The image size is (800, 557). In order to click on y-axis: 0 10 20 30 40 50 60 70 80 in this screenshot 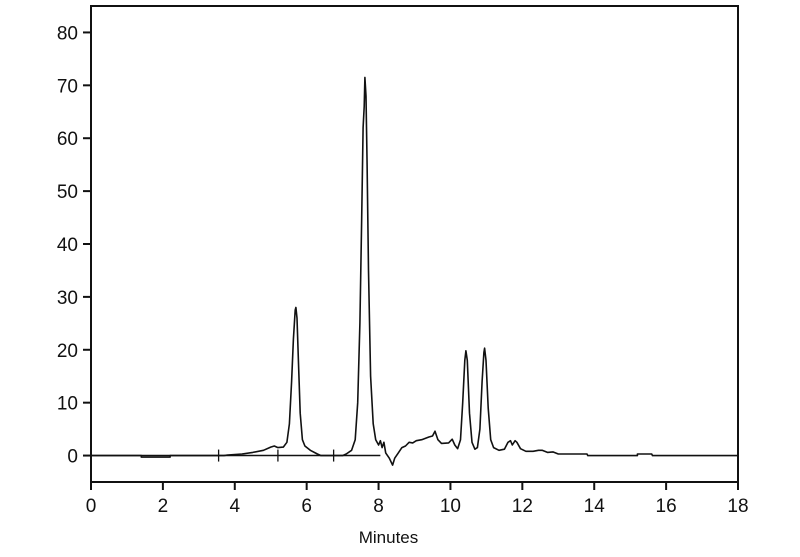, I will do `click(74, 245)`.